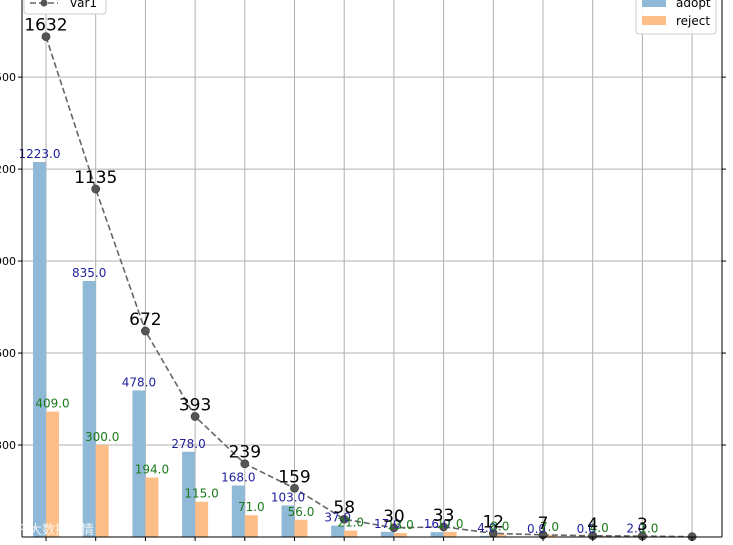 This screenshot has height=545, width=733. Describe the element at coordinates (437, 524) in the screenshot. I see `adopt-value-label: 16.0` at that location.